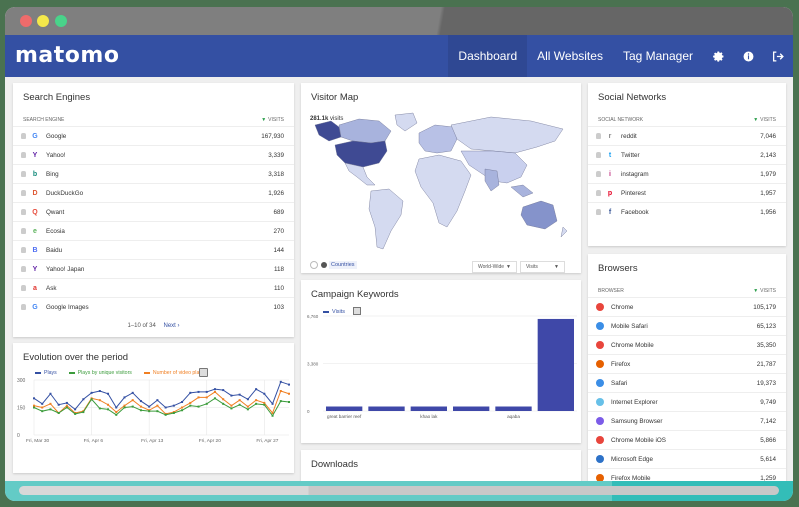  I want to click on table-row: Internet Explorer 9,749, so click(687, 401).